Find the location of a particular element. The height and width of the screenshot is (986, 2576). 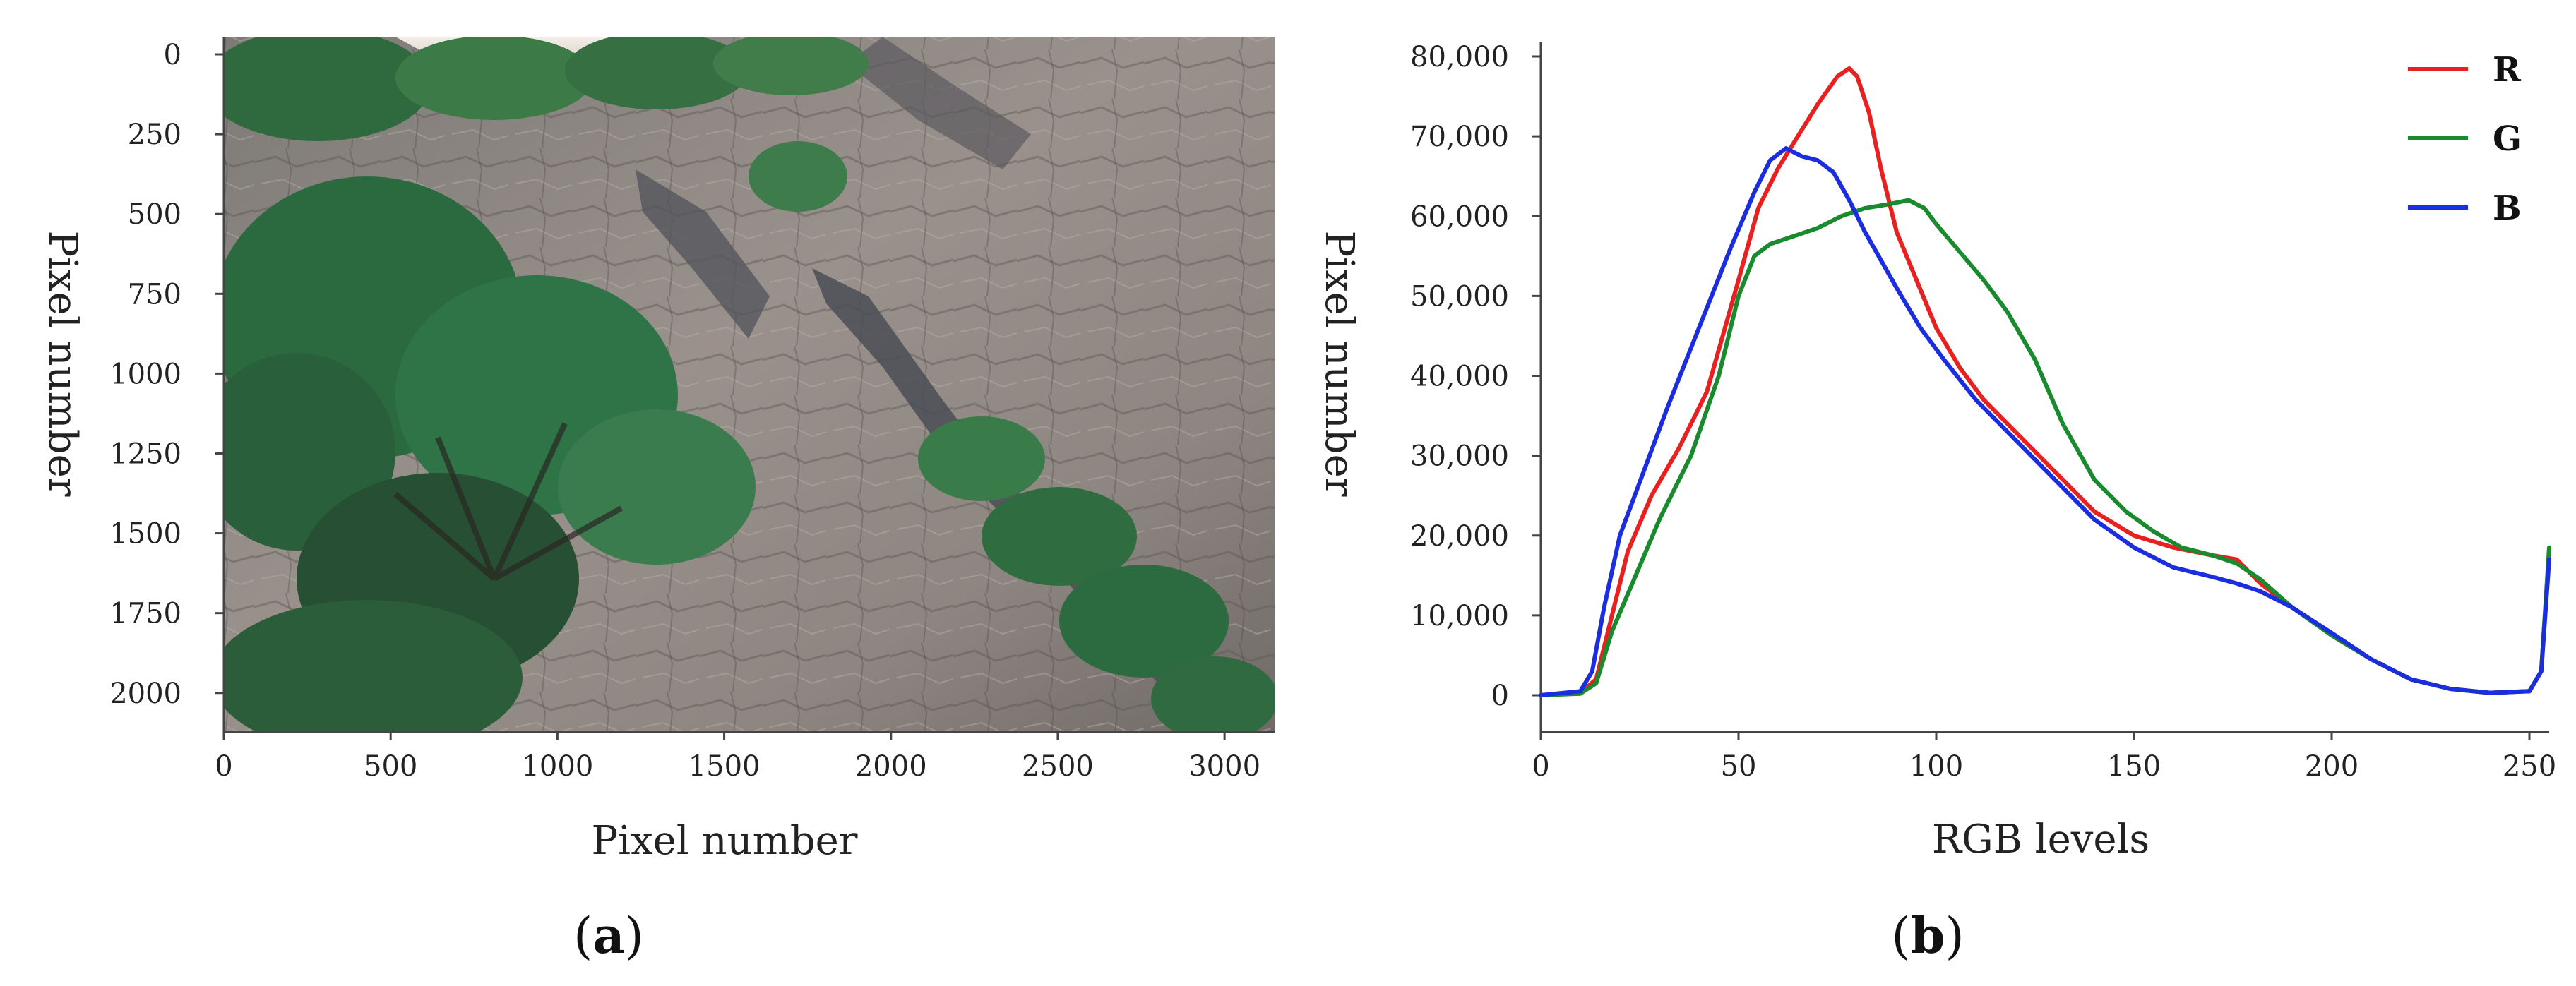

legend-label-b: B is located at coordinates (2507, 208).